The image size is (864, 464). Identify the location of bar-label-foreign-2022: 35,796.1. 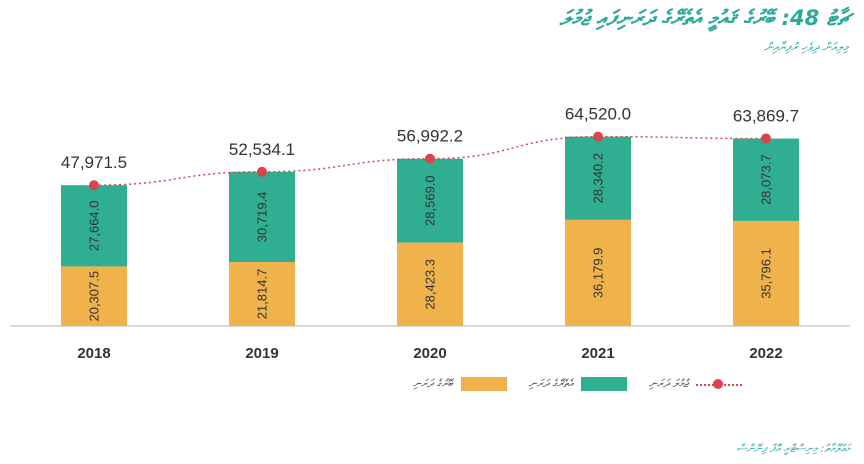
(766, 273).